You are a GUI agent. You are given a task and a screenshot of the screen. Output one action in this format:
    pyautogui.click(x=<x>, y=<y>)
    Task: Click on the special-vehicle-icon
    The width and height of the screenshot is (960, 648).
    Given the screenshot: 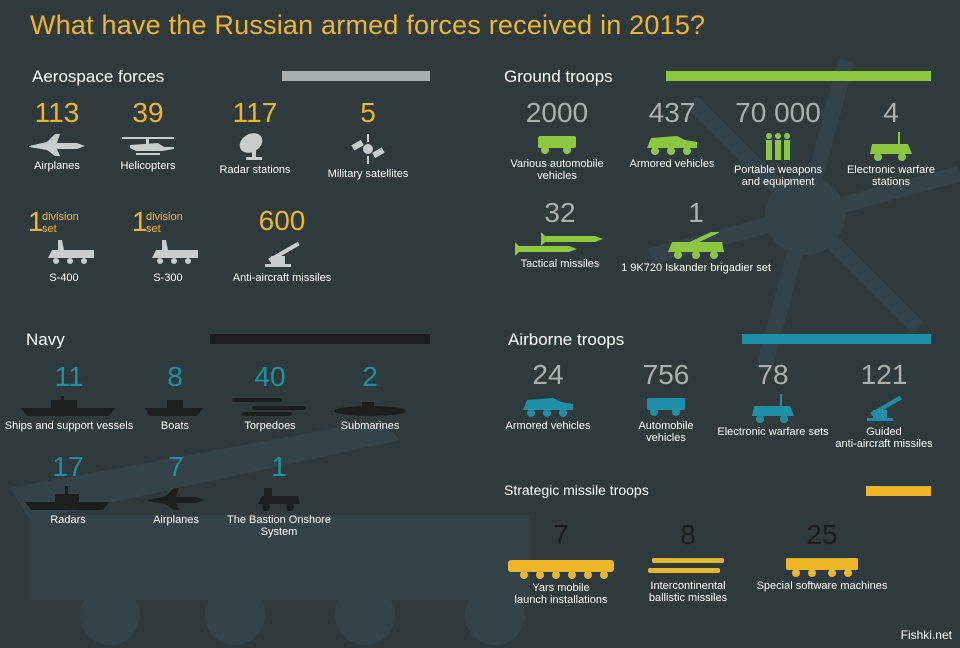 What is the action you would take?
    pyautogui.click(x=822, y=567)
    